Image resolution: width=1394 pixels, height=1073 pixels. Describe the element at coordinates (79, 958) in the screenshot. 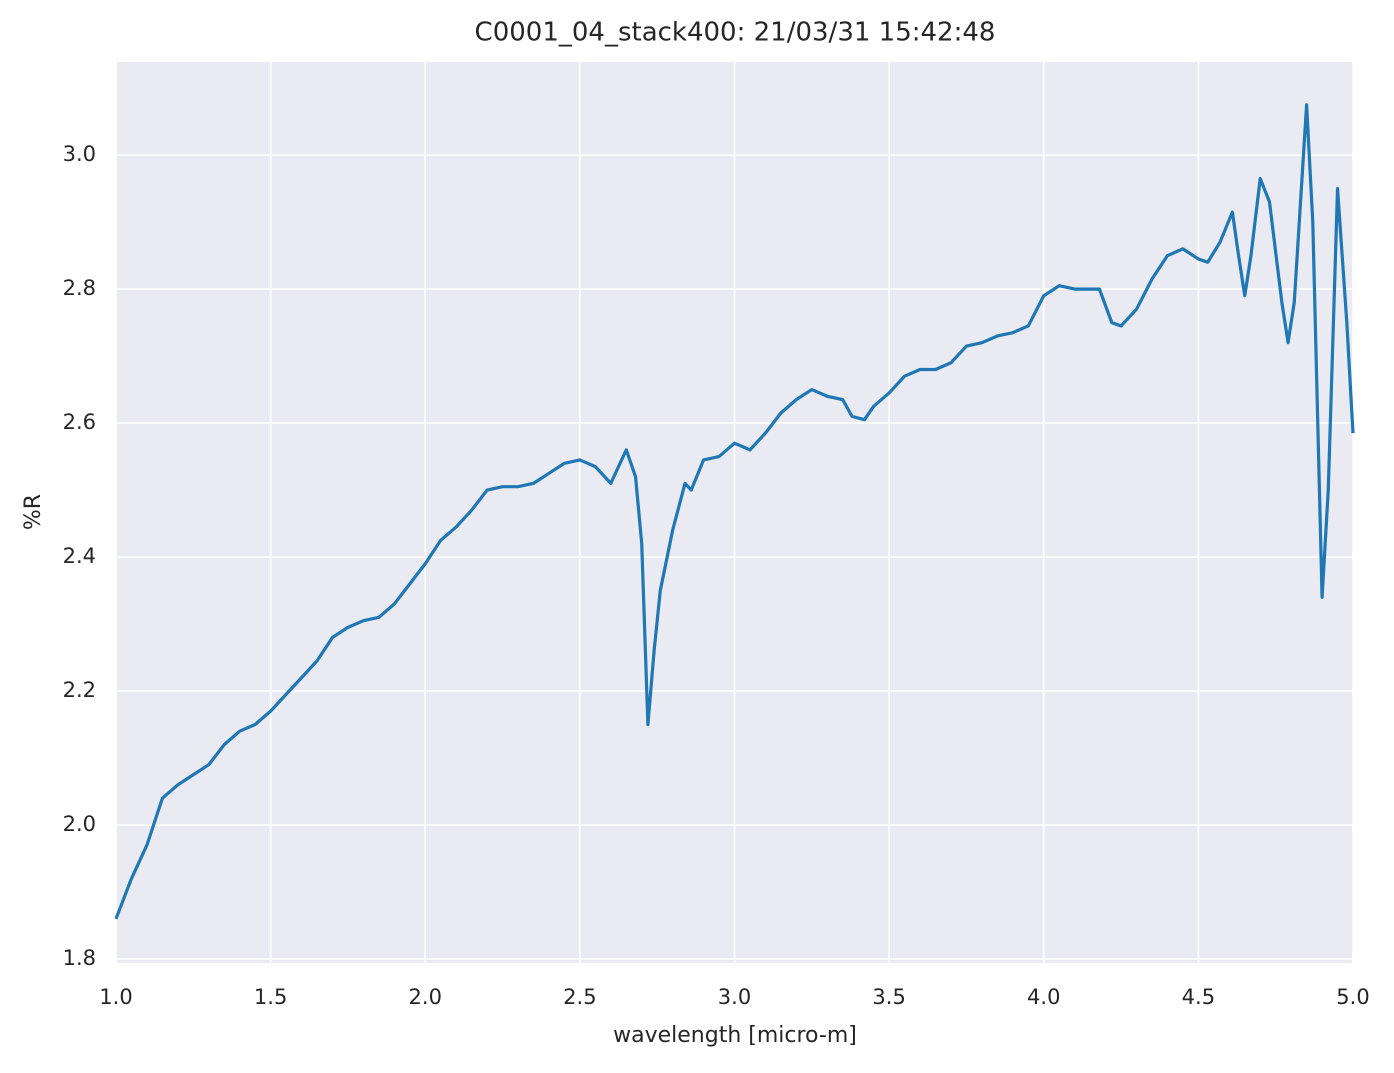

I see `y-tick-label: 1.8` at that location.